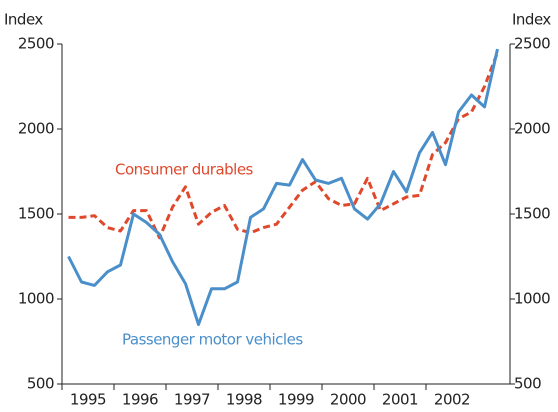  I want to click on y2-tick-label: 1500, so click(532, 214).